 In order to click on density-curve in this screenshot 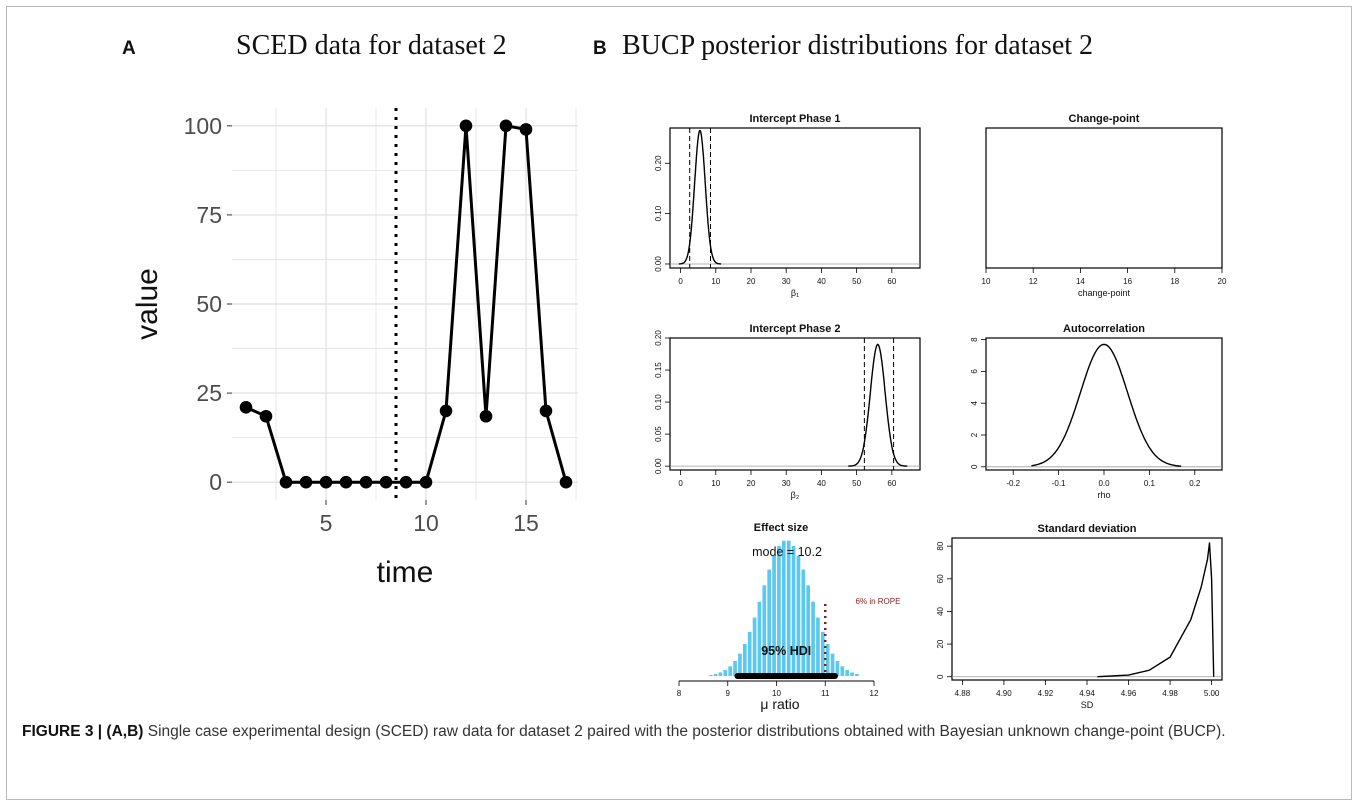, I will do `click(1106, 405)`.